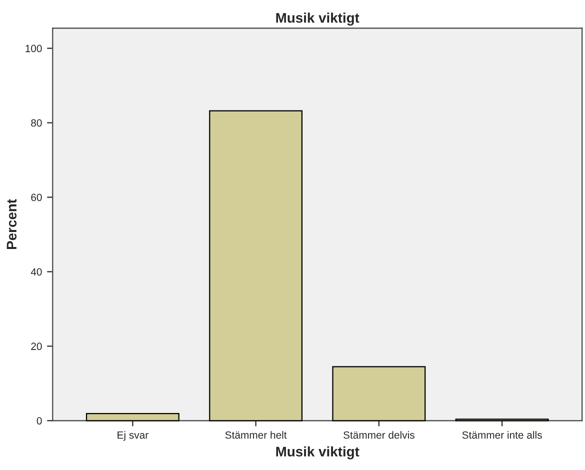 This screenshot has width=585, height=470. I want to click on y-tick-label: 80, so click(36, 123).